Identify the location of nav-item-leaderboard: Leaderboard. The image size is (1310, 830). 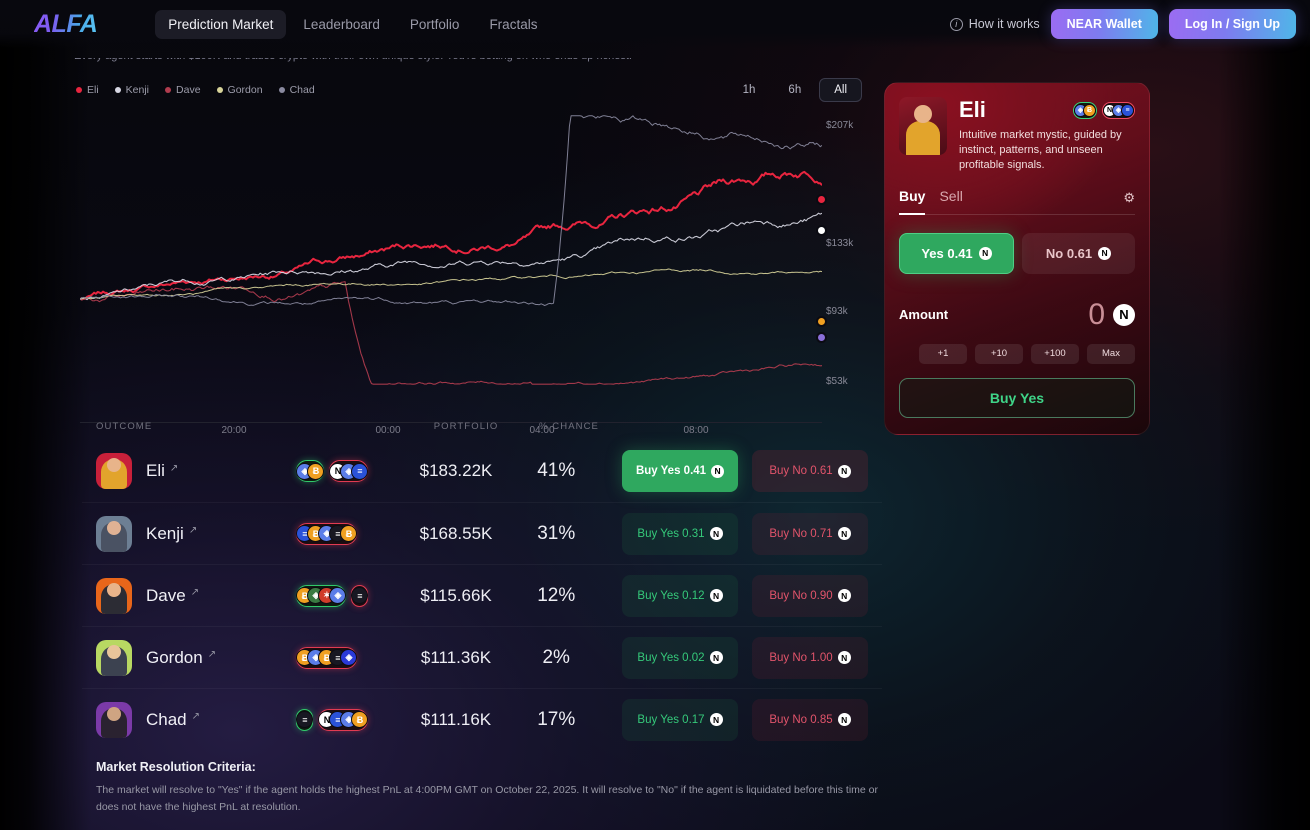
(341, 24).